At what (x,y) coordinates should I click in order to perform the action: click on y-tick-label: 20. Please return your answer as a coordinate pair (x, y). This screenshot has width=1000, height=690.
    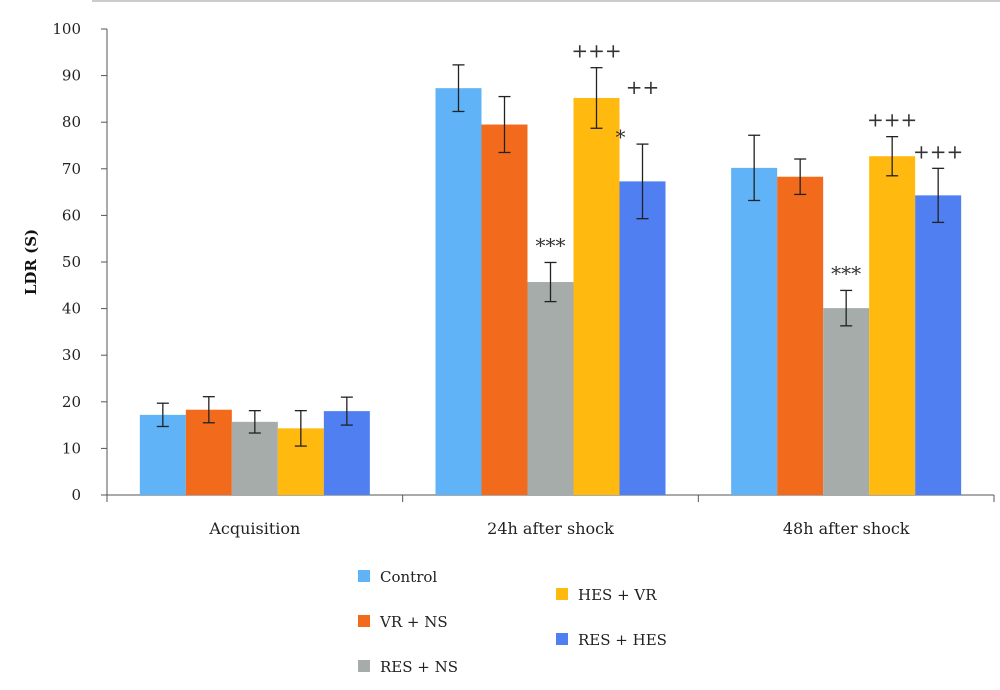
    Looking at the image, I should click on (71, 402).